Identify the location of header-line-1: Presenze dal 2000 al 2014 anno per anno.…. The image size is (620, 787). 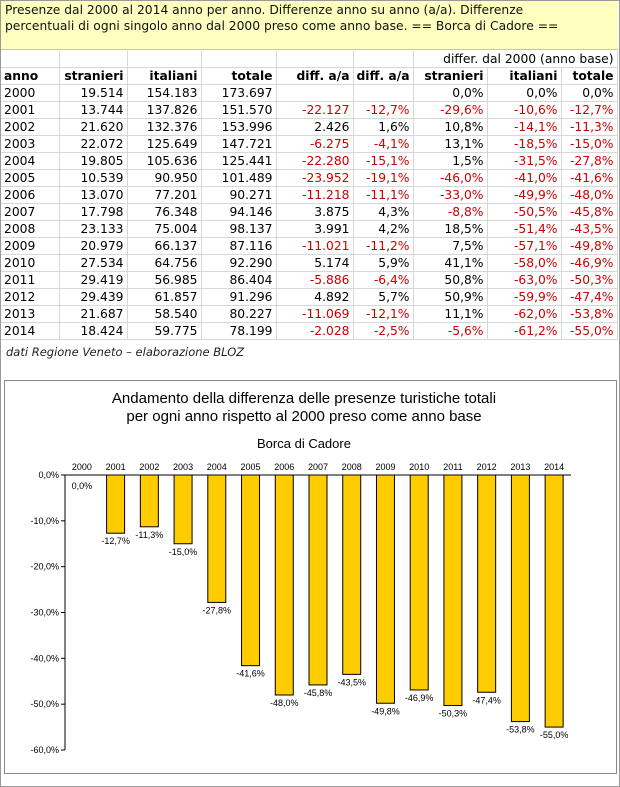
(264, 10).